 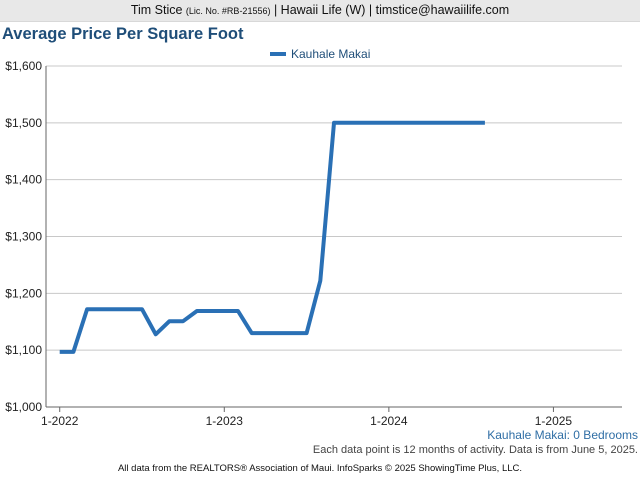 I want to click on legend-label: Kauhale Makai, so click(x=331, y=54).